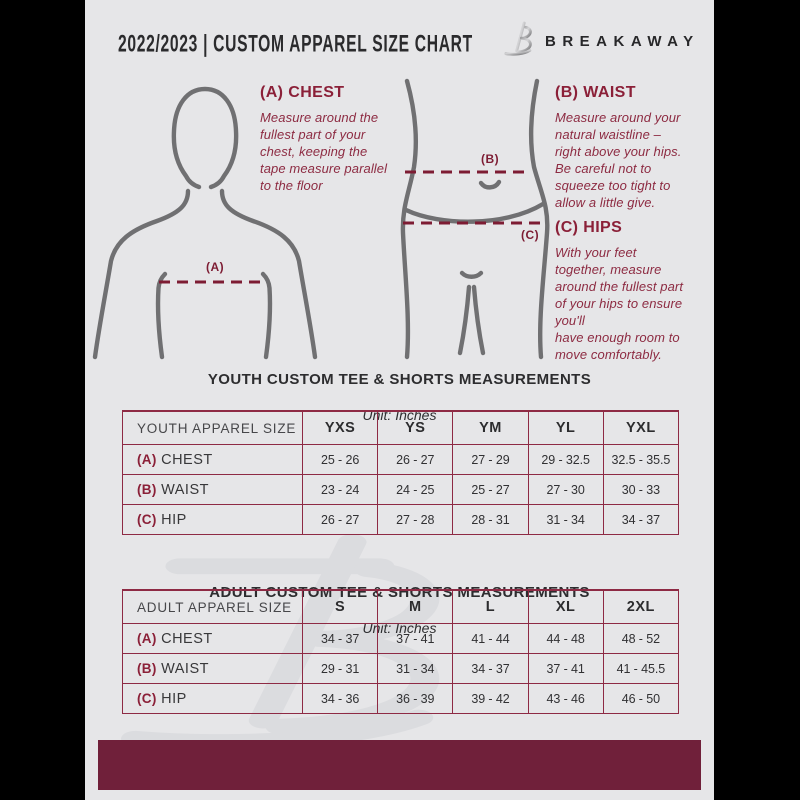 Image resolution: width=800 pixels, height=800 pixels. Describe the element at coordinates (475, 219) in the screenshot. I see `lower-body-silhouette` at that location.